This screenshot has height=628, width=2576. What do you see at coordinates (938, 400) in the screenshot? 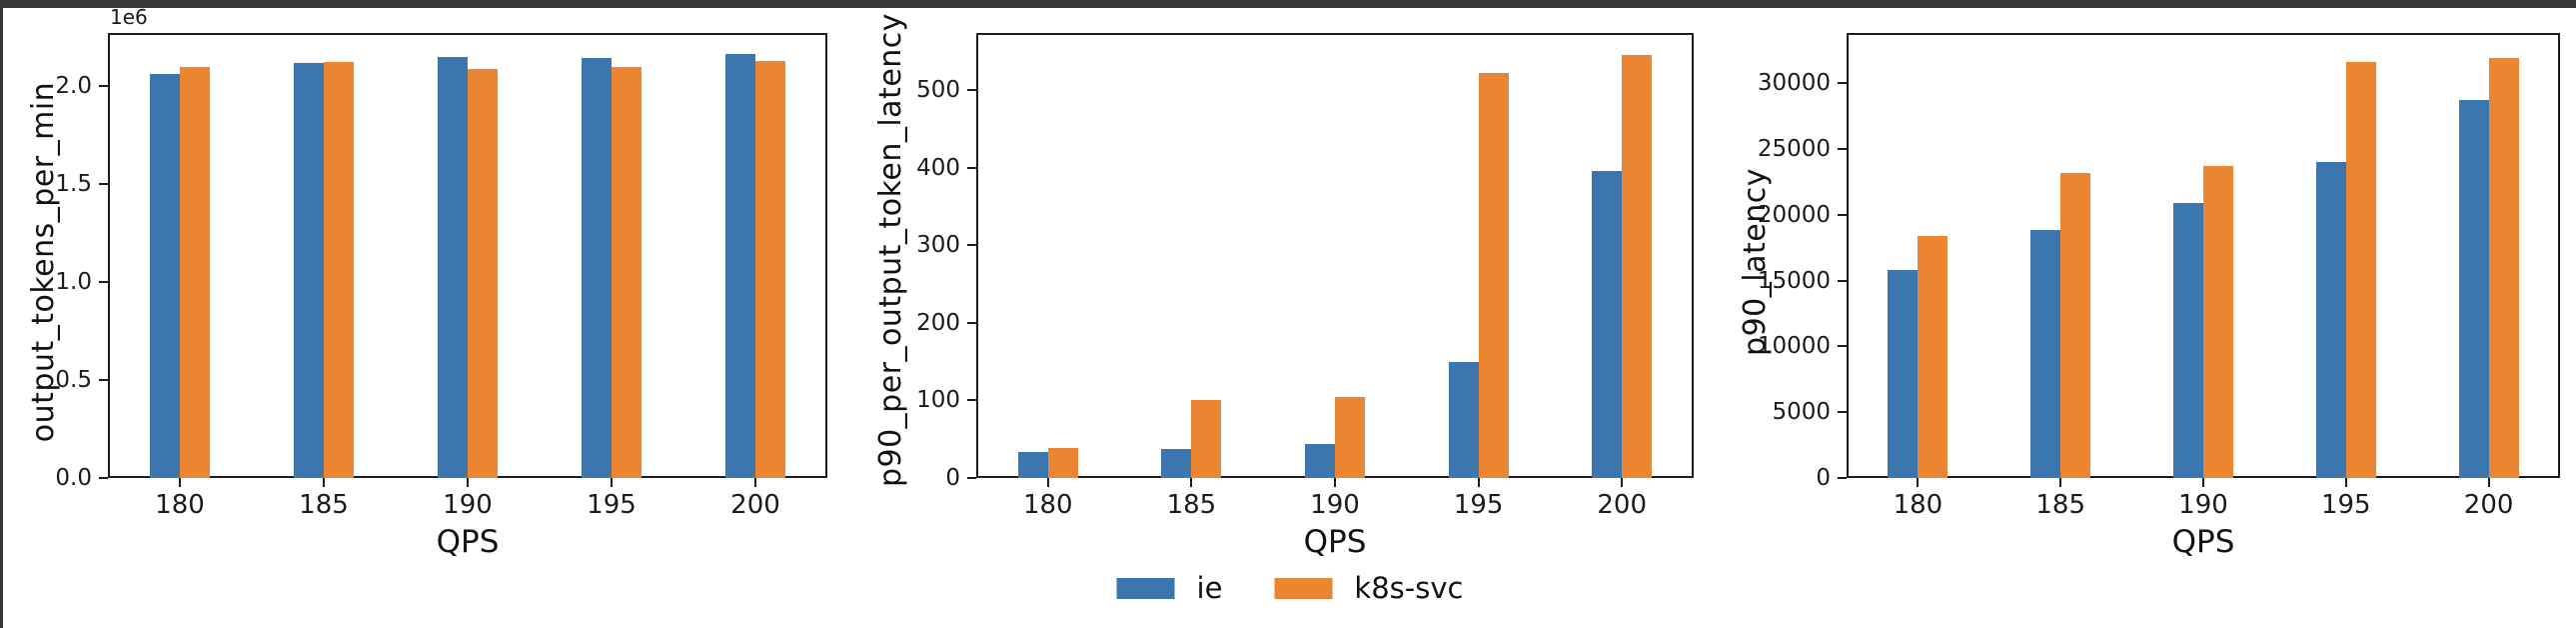
I see `y-tick-label: 100` at bounding box center [938, 400].